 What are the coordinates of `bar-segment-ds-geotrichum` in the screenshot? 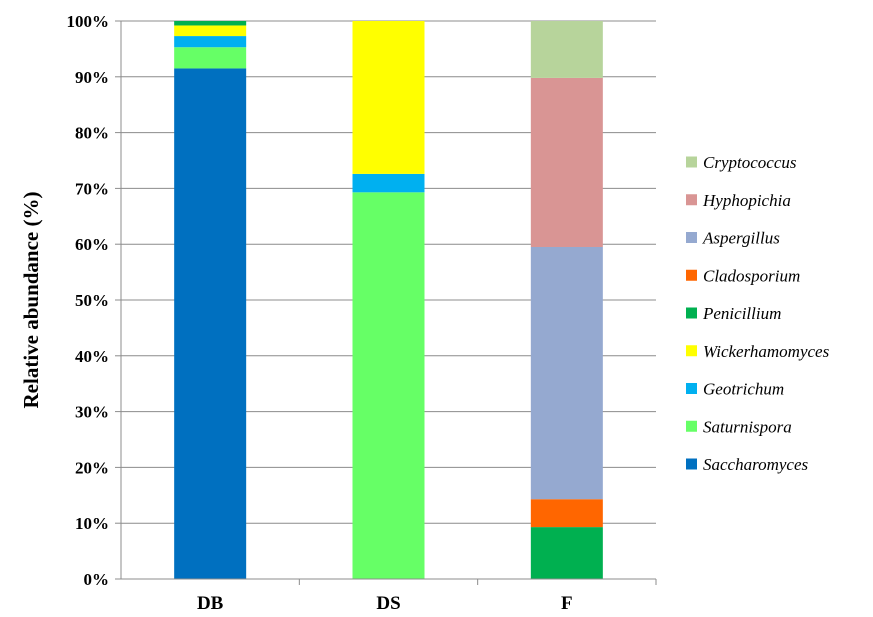 It's located at (388, 183).